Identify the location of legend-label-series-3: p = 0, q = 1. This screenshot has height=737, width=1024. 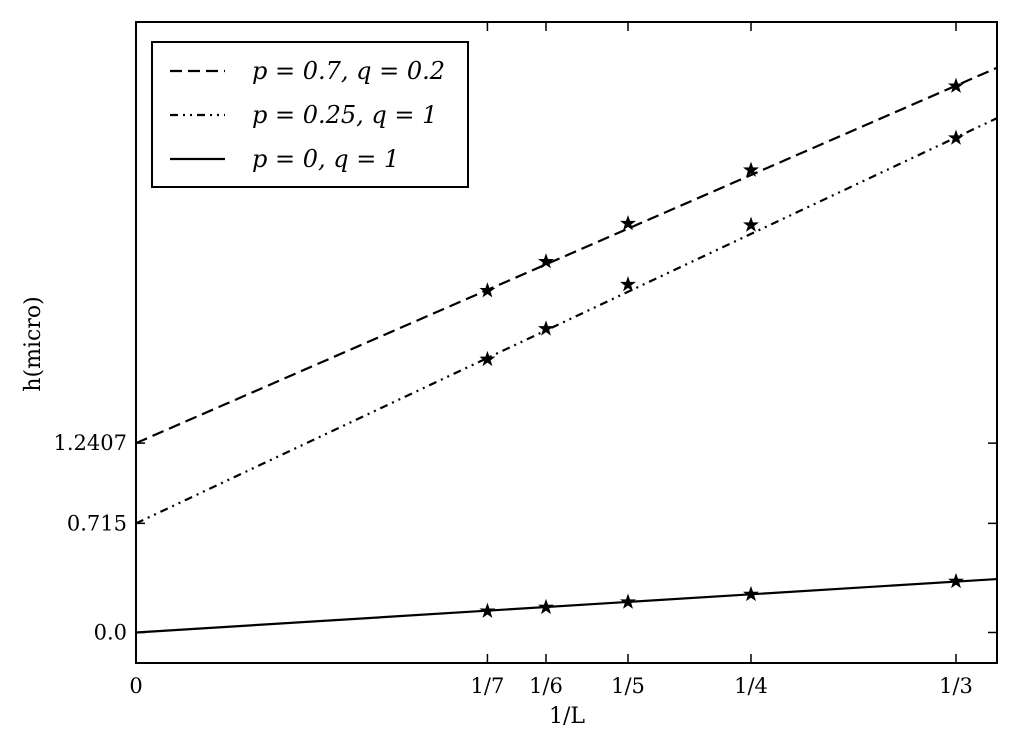
(325, 159).